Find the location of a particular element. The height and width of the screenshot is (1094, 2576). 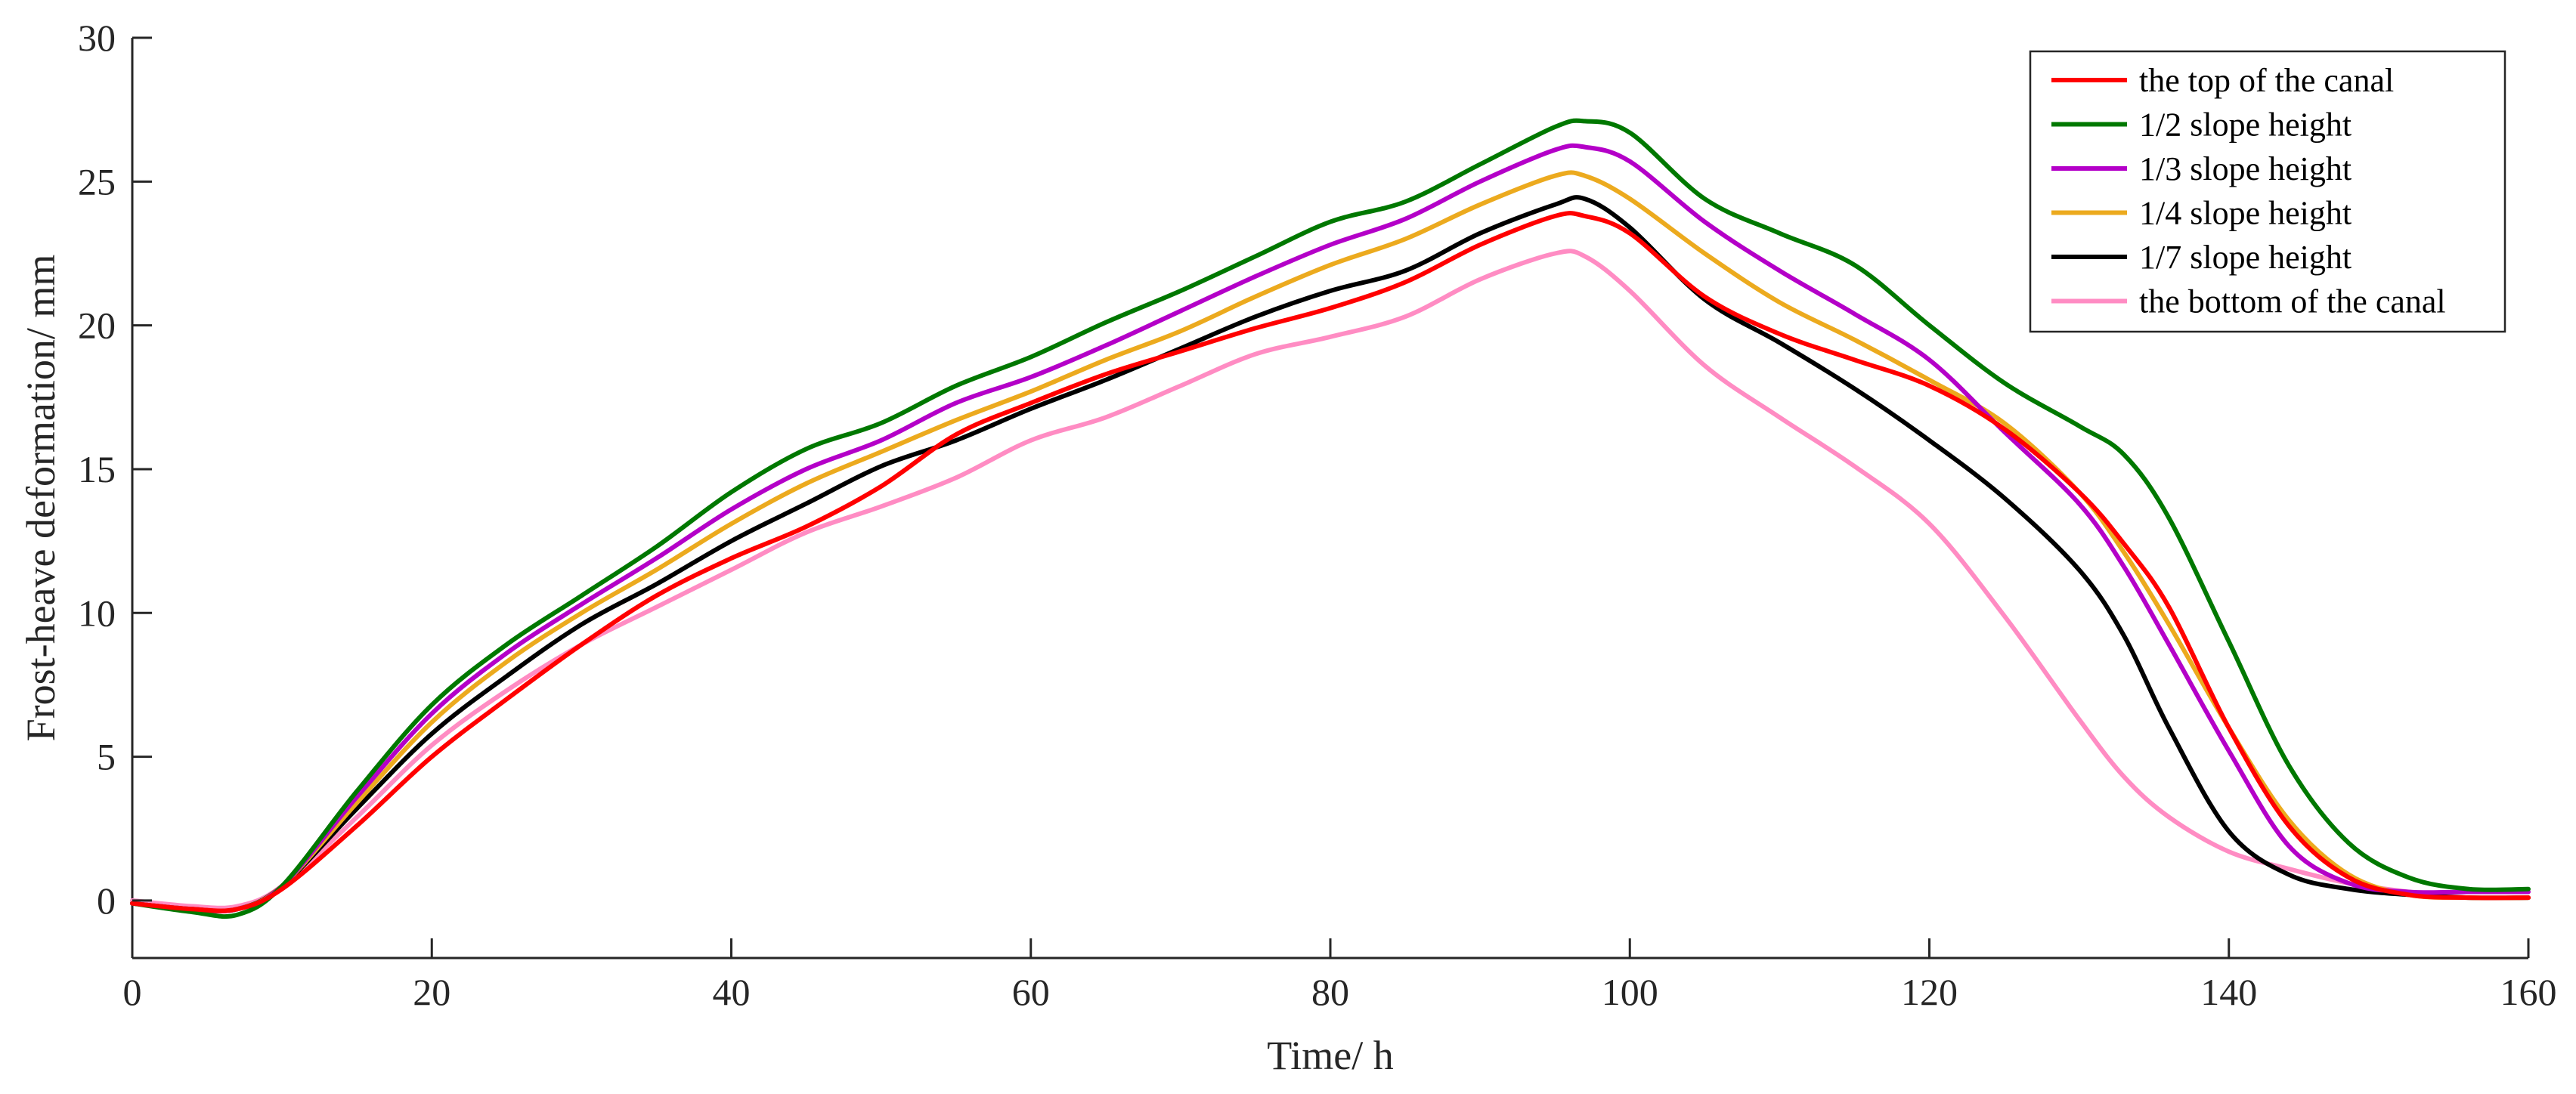

y-tick-label: 15 is located at coordinates (97, 469).